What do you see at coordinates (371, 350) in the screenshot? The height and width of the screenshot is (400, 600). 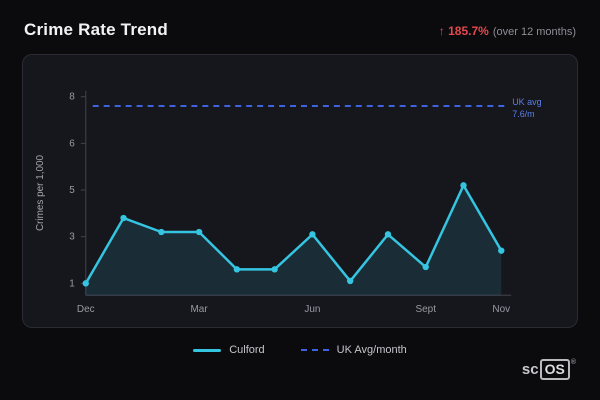 I see `legend-label-uk-avg: UK Avg/month` at bounding box center [371, 350].